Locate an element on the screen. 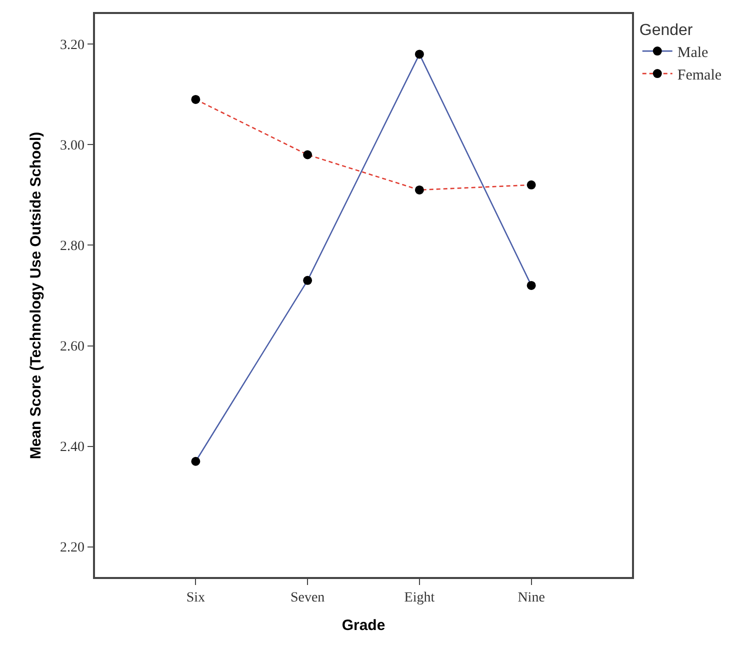 This screenshot has width=739, height=672. y-axis-title: Mean Score (Technology Use Outside School) is located at coordinates (36, 296).